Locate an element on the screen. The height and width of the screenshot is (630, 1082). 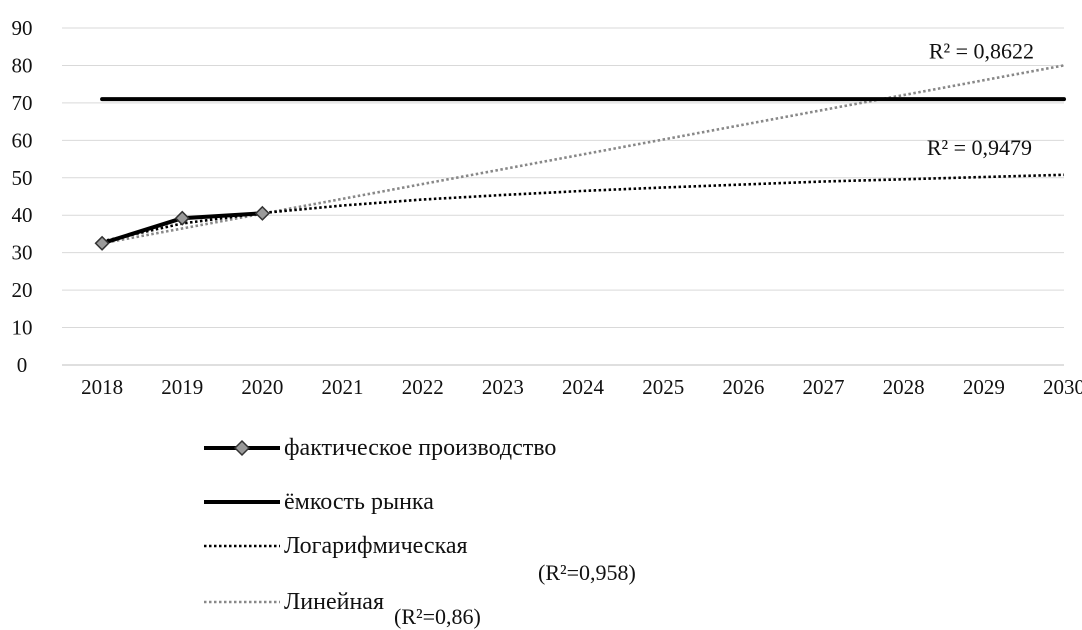
legend-label-log-trend: Логарифмическая is located at coordinates (376, 545).